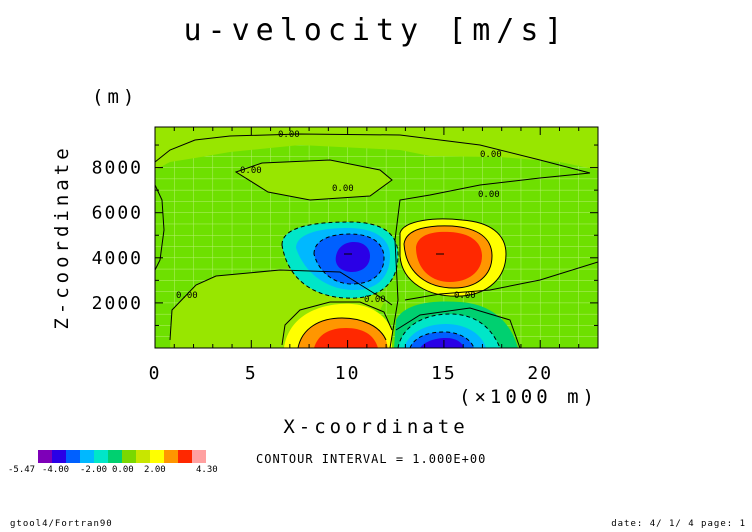 This screenshot has height=532, width=752. I want to click on x-tick-label: 10, so click(348, 373).